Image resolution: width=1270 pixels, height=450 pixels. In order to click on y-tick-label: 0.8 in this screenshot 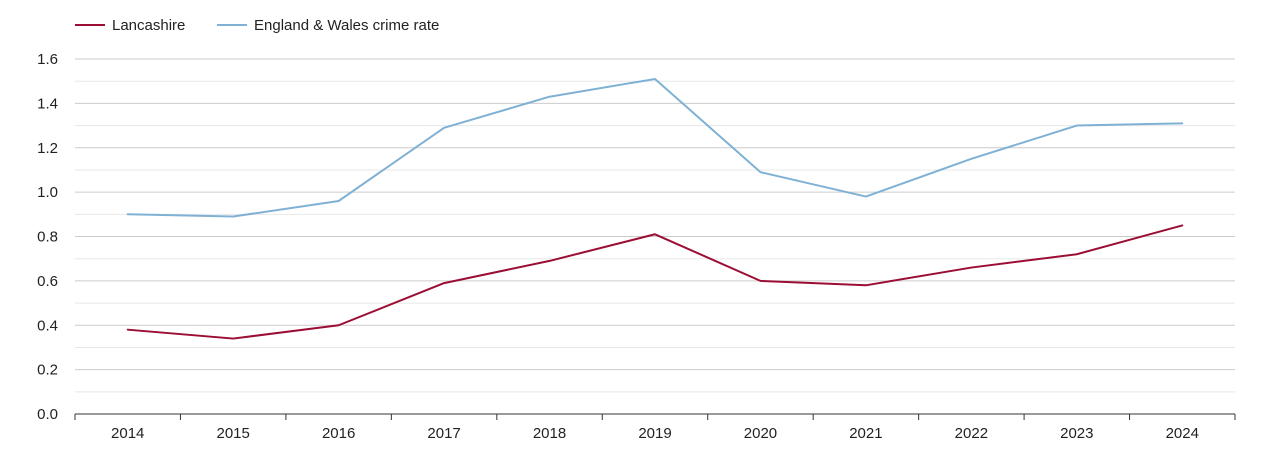, I will do `click(47, 237)`.